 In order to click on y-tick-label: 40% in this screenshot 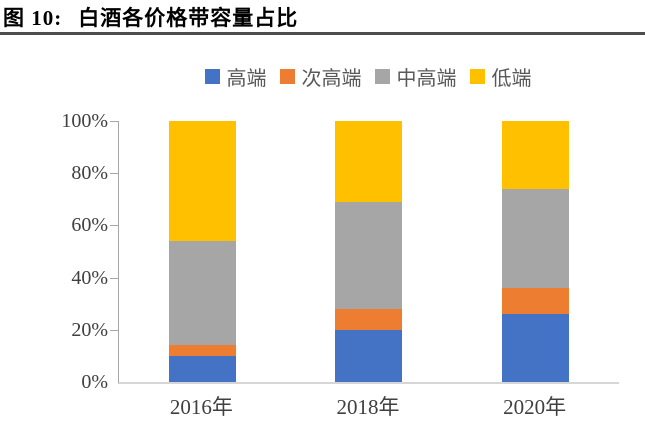, I will do `click(89, 277)`.